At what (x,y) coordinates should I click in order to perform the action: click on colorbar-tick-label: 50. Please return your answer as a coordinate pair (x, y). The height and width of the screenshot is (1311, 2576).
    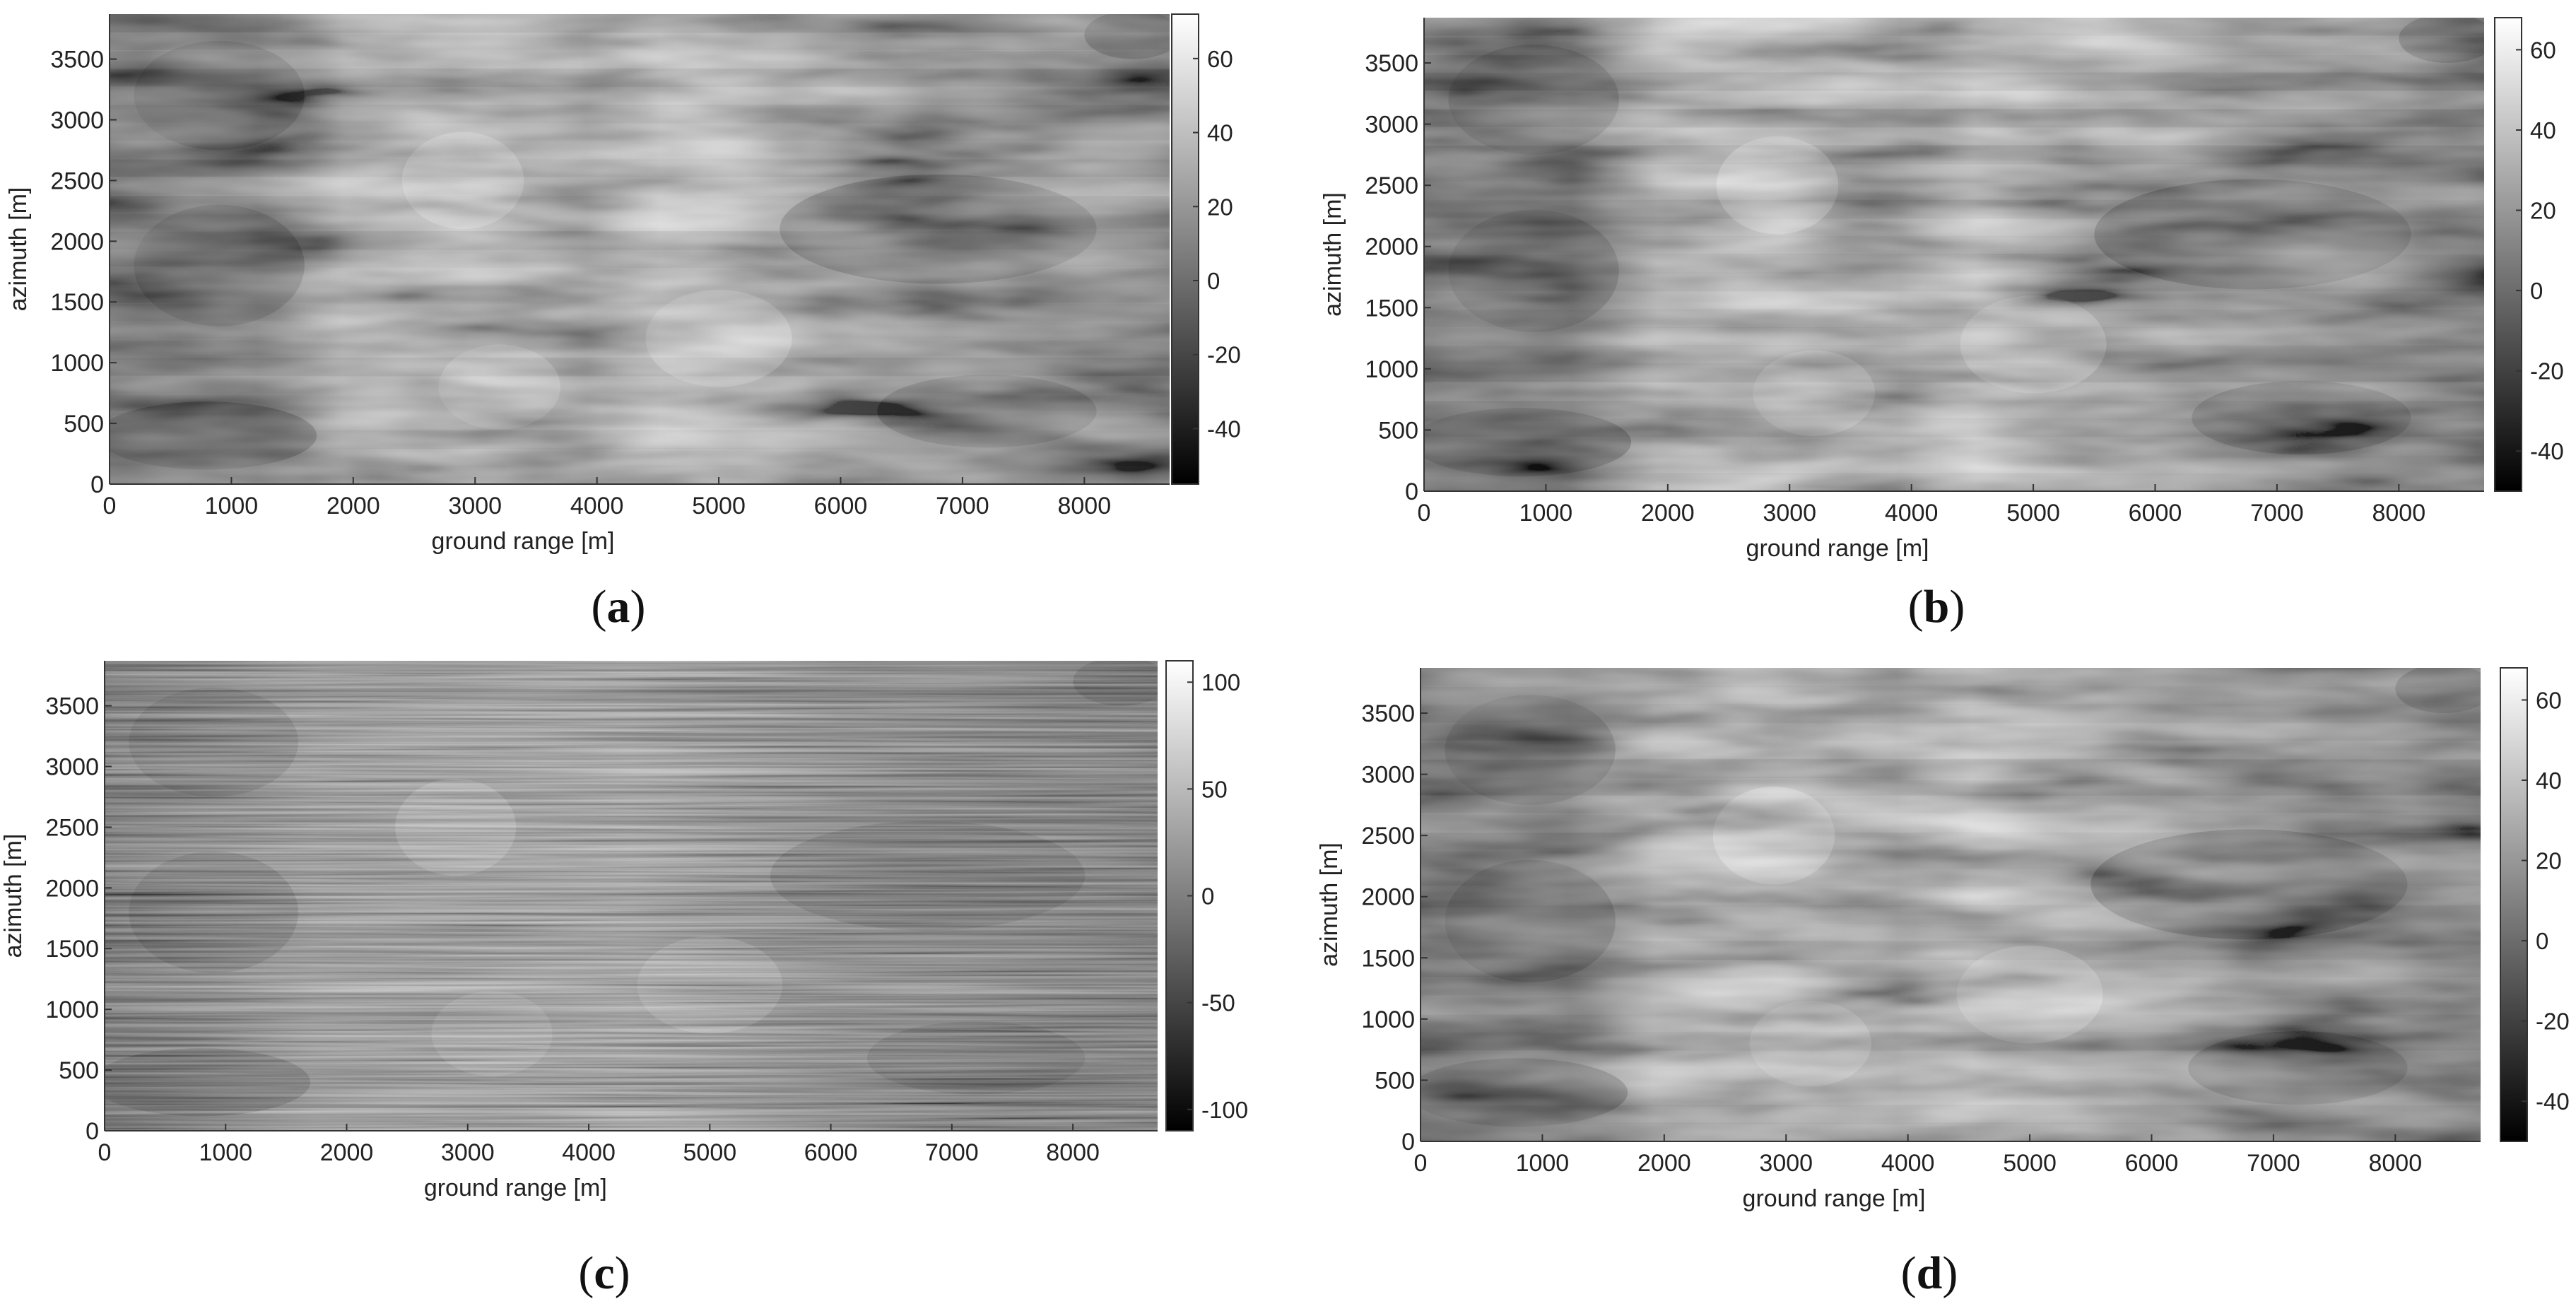
    Looking at the image, I should click on (1214, 789).